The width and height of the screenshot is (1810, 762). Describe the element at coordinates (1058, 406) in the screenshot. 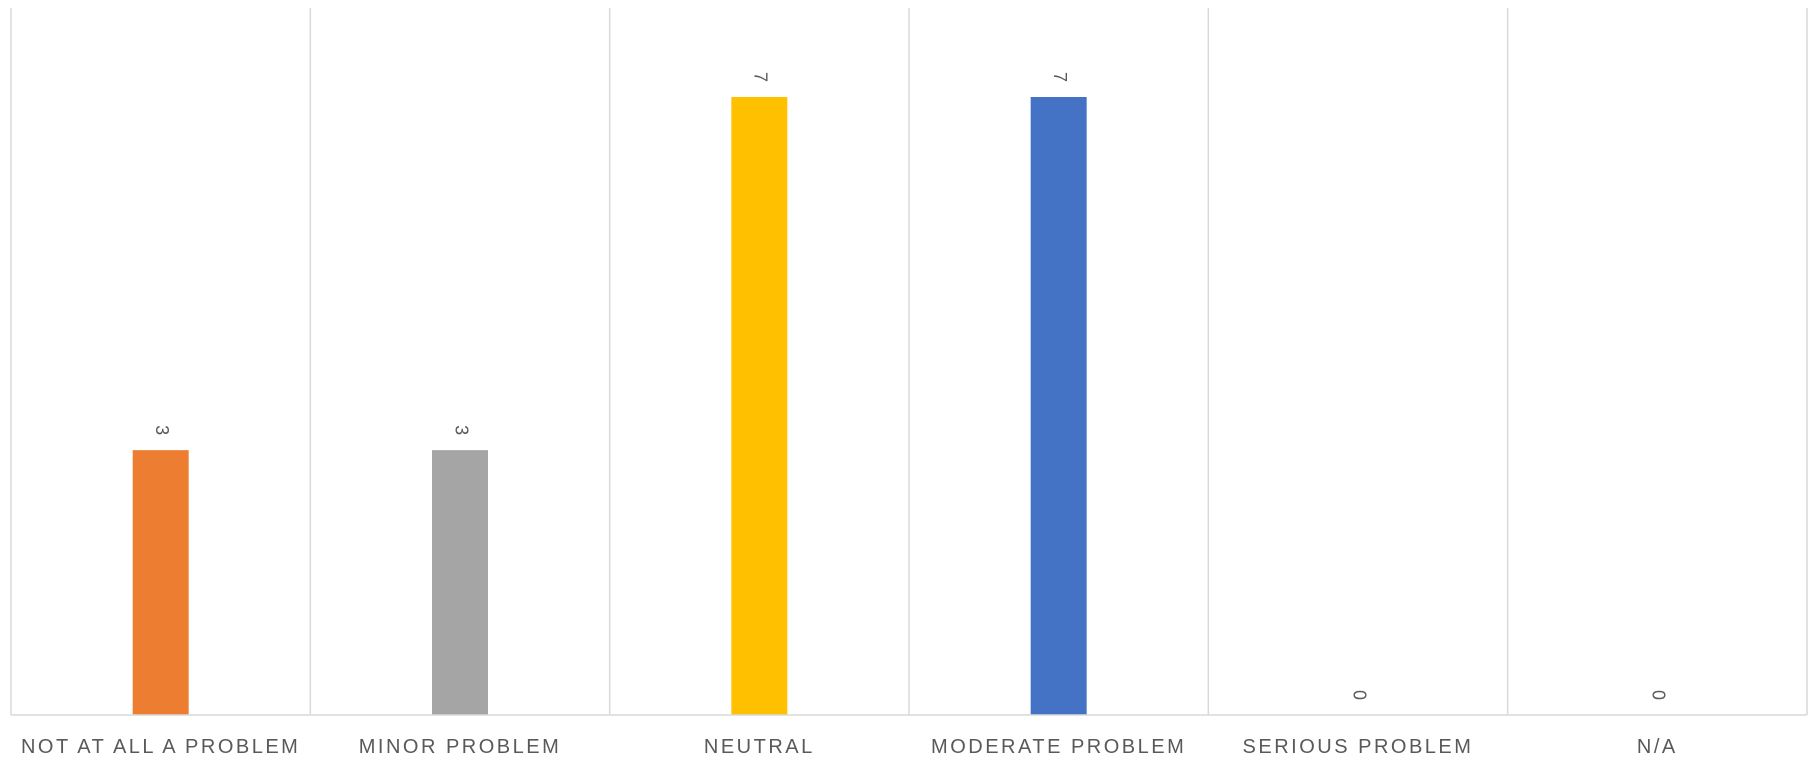

I see `bar-moderate-problem` at that location.